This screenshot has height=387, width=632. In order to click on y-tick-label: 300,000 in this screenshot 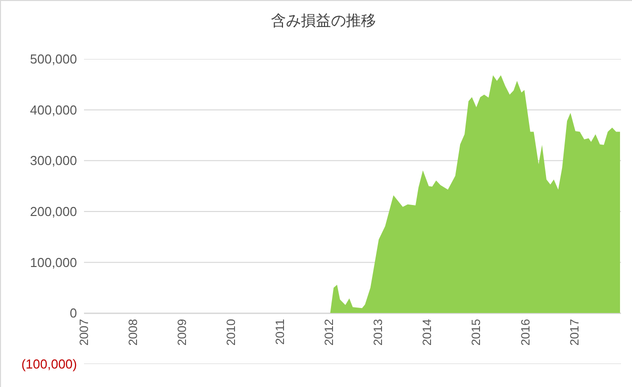, I will do `click(53, 160)`.